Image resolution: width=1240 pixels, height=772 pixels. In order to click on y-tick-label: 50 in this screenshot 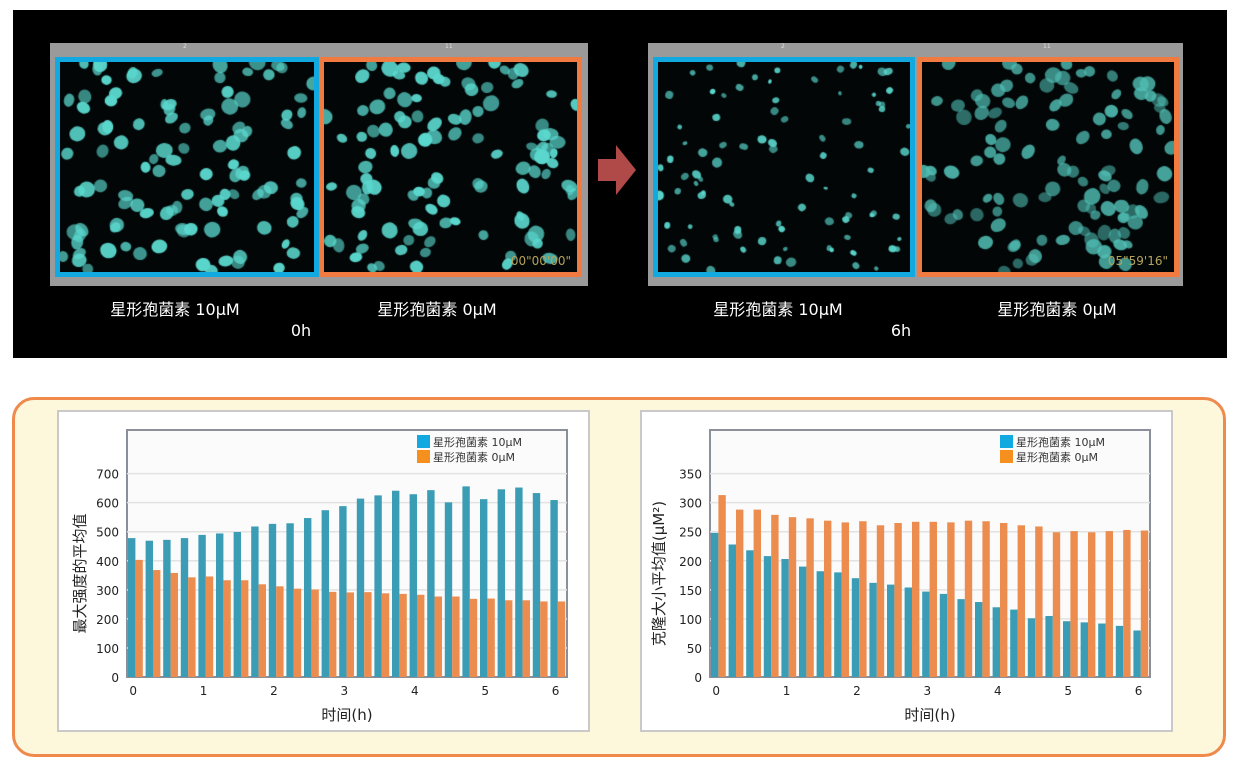, I will do `click(694, 649)`.